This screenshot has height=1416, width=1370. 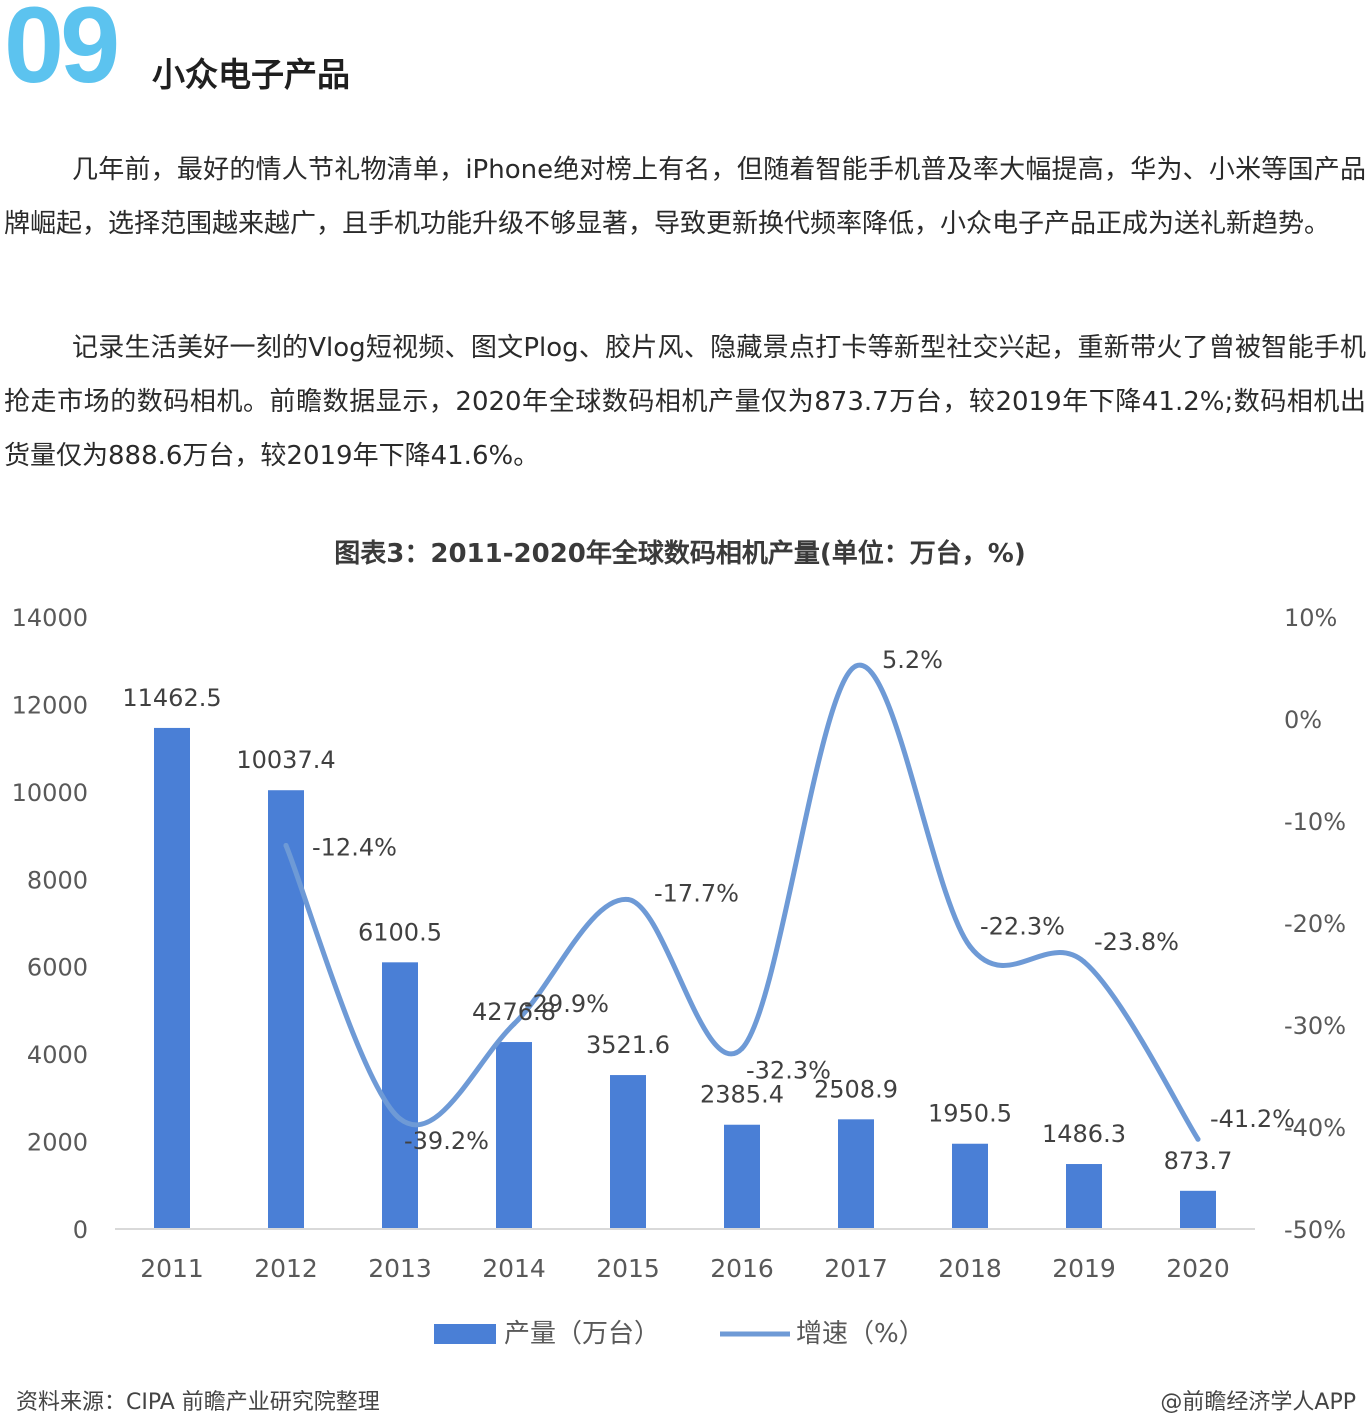 What do you see at coordinates (354, 847) in the screenshot?
I see `growth-value-label: -12.4%` at bounding box center [354, 847].